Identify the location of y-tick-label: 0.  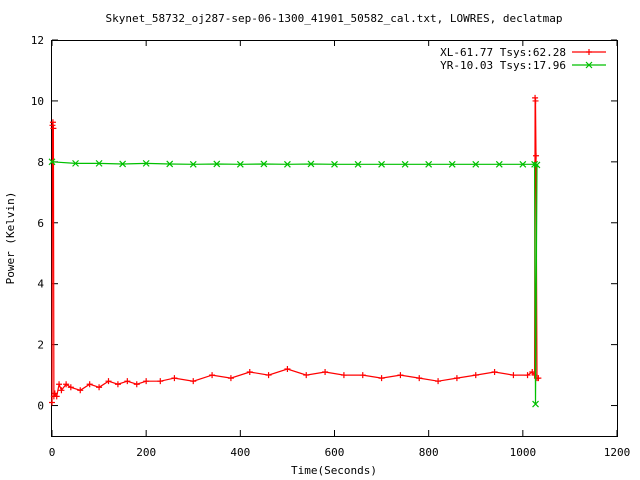
(40, 406).